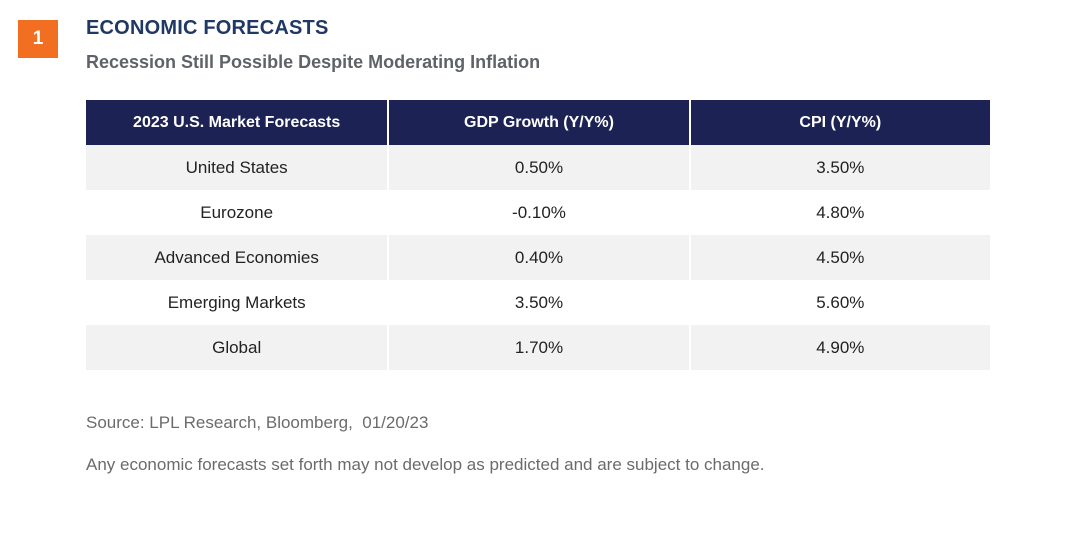  What do you see at coordinates (237, 167) in the screenshot?
I see `region-cell: United States` at bounding box center [237, 167].